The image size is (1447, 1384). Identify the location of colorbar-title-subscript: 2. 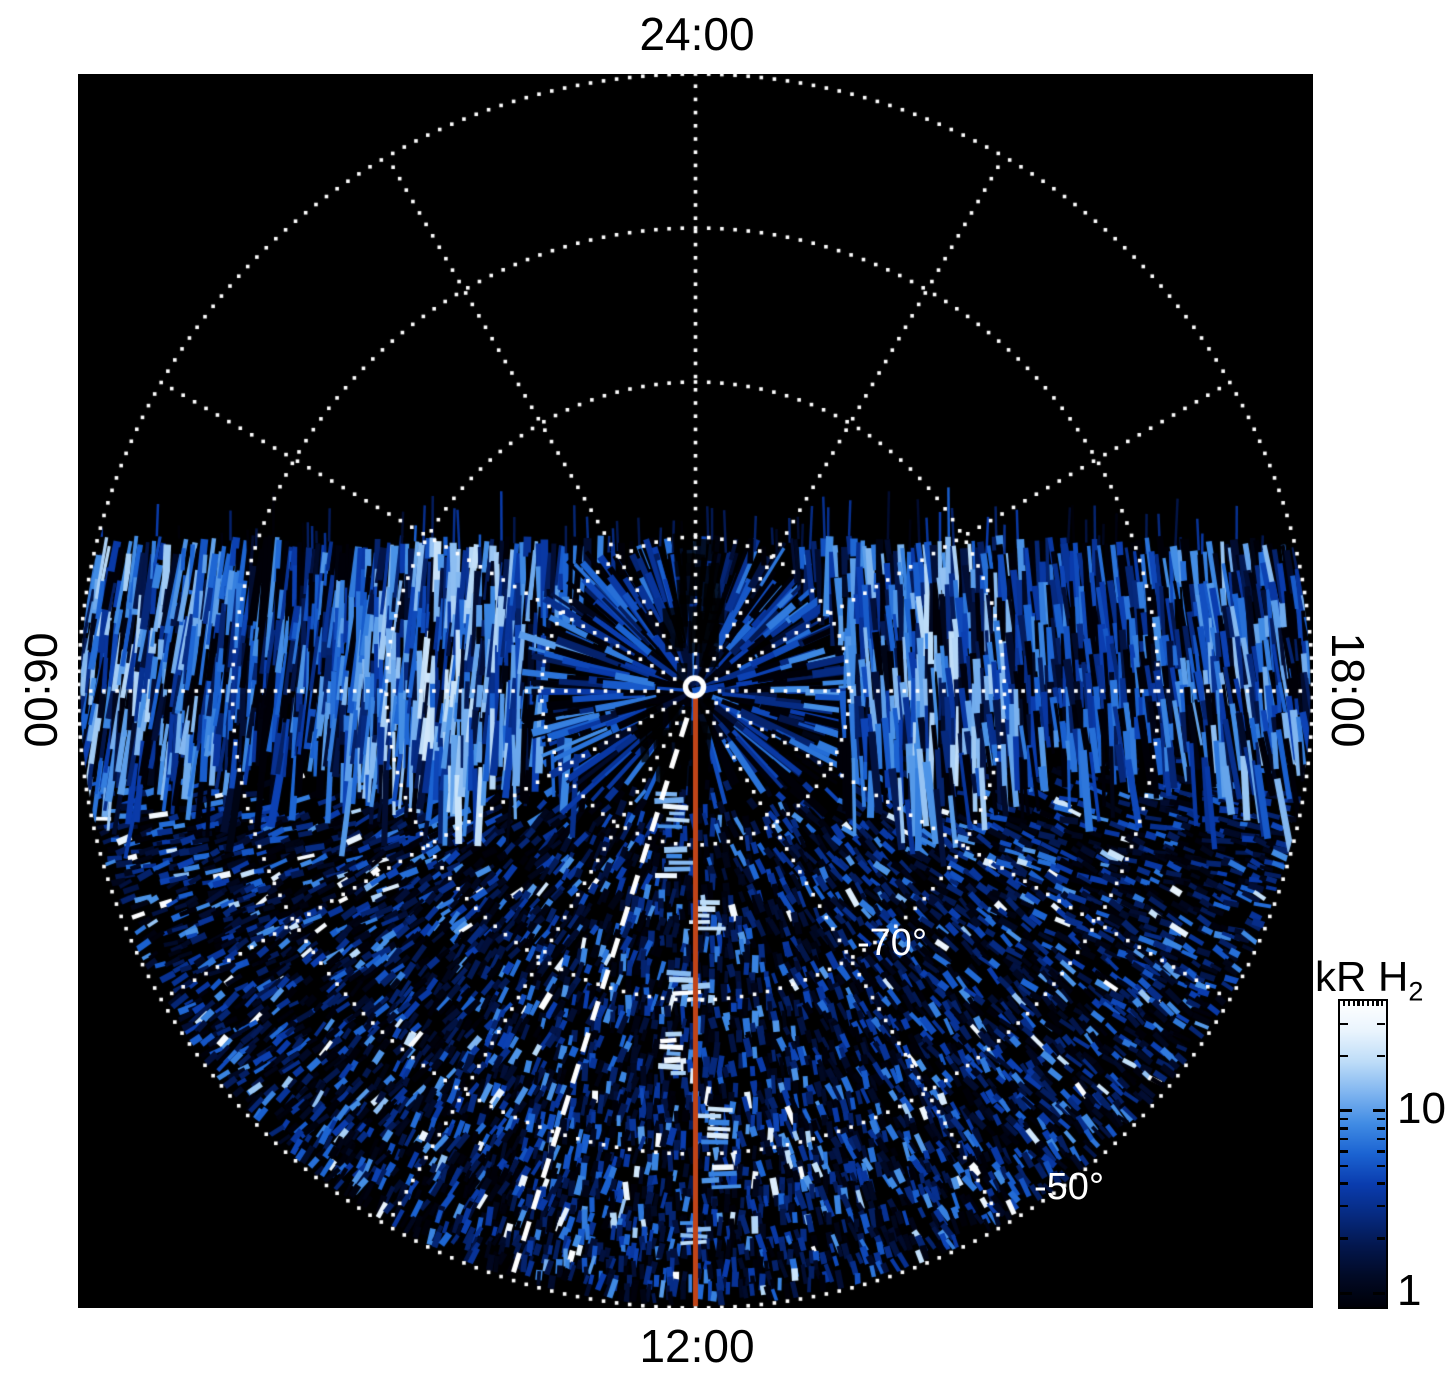
(1416, 991).